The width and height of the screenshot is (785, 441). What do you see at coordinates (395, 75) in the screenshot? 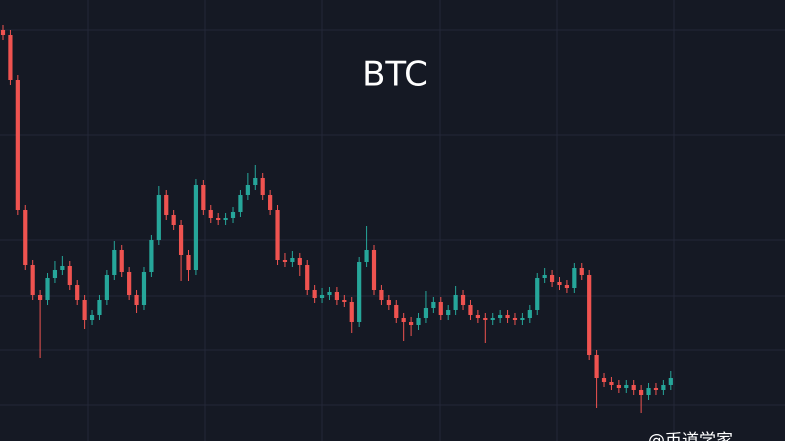
I see `chart-title: BTC` at bounding box center [395, 75].